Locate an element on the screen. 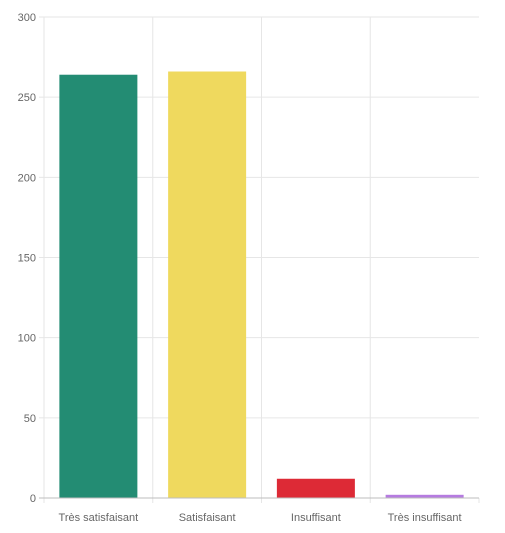 The image size is (505, 533). y-tick-label: 100 is located at coordinates (27, 339).